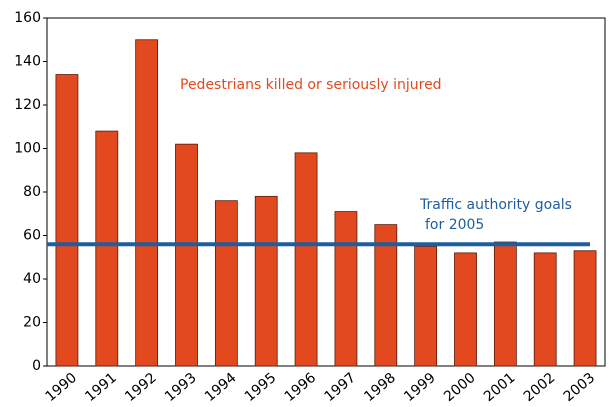  Describe the element at coordinates (340, 387) in the screenshot. I see `x-tick-label: 1997` at that location.